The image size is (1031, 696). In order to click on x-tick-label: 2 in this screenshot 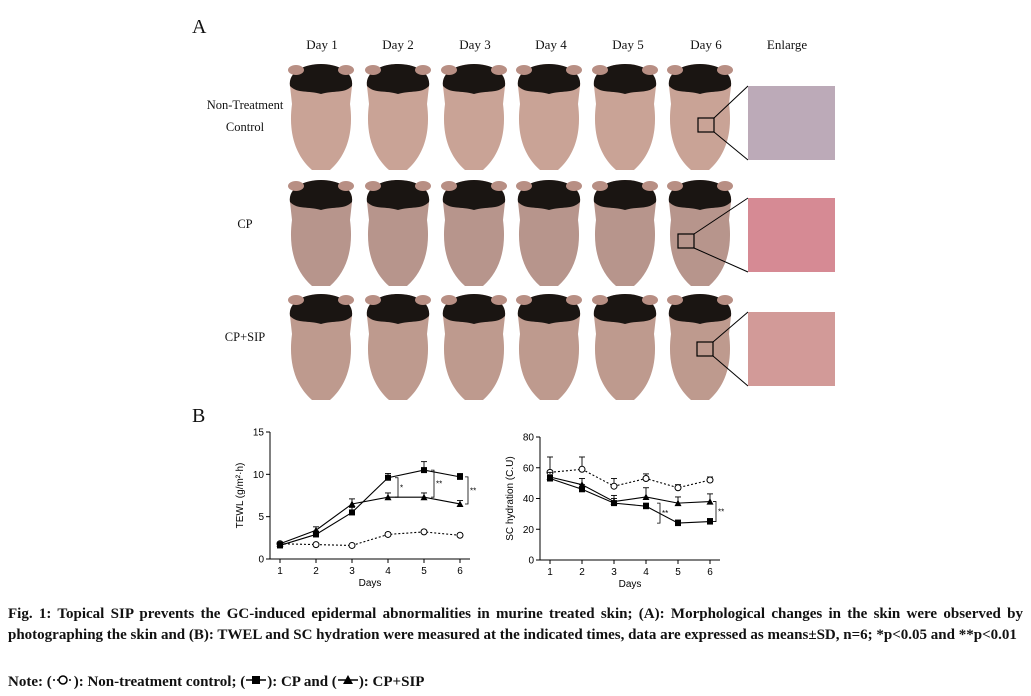, I will do `click(582, 572)`.